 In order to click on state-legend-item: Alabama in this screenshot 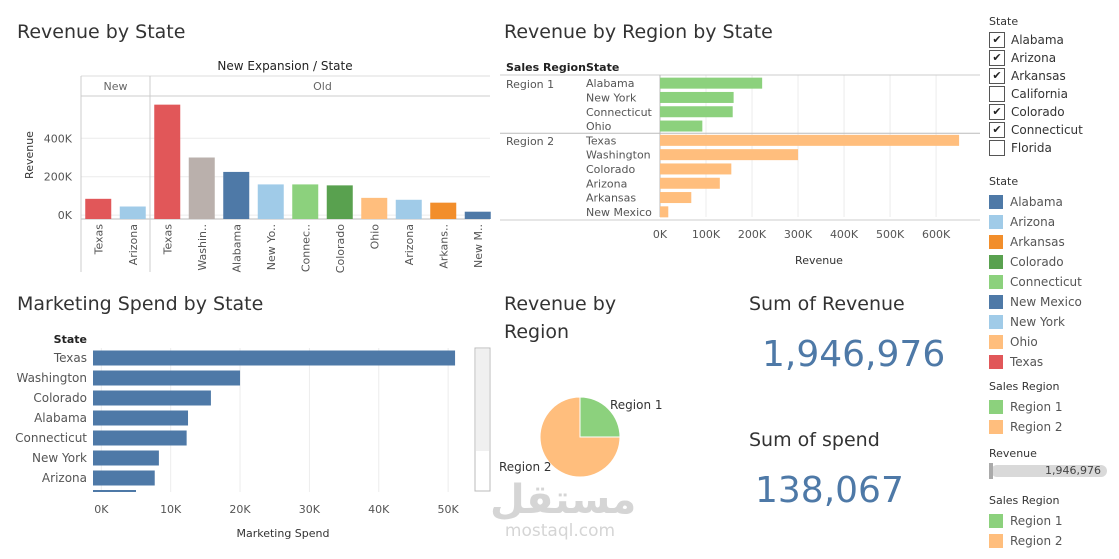, I will do `click(1051, 202)`.